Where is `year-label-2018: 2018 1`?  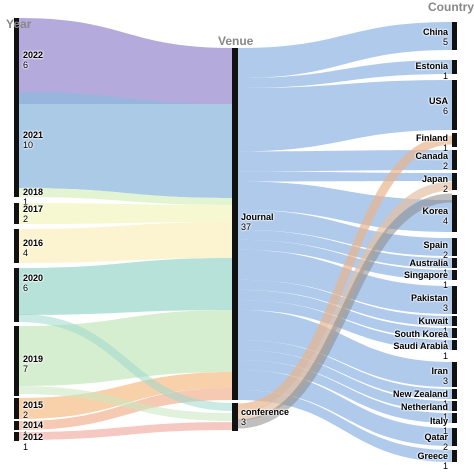 year-label-2018: 2018 1 is located at coordinates (33, 197).